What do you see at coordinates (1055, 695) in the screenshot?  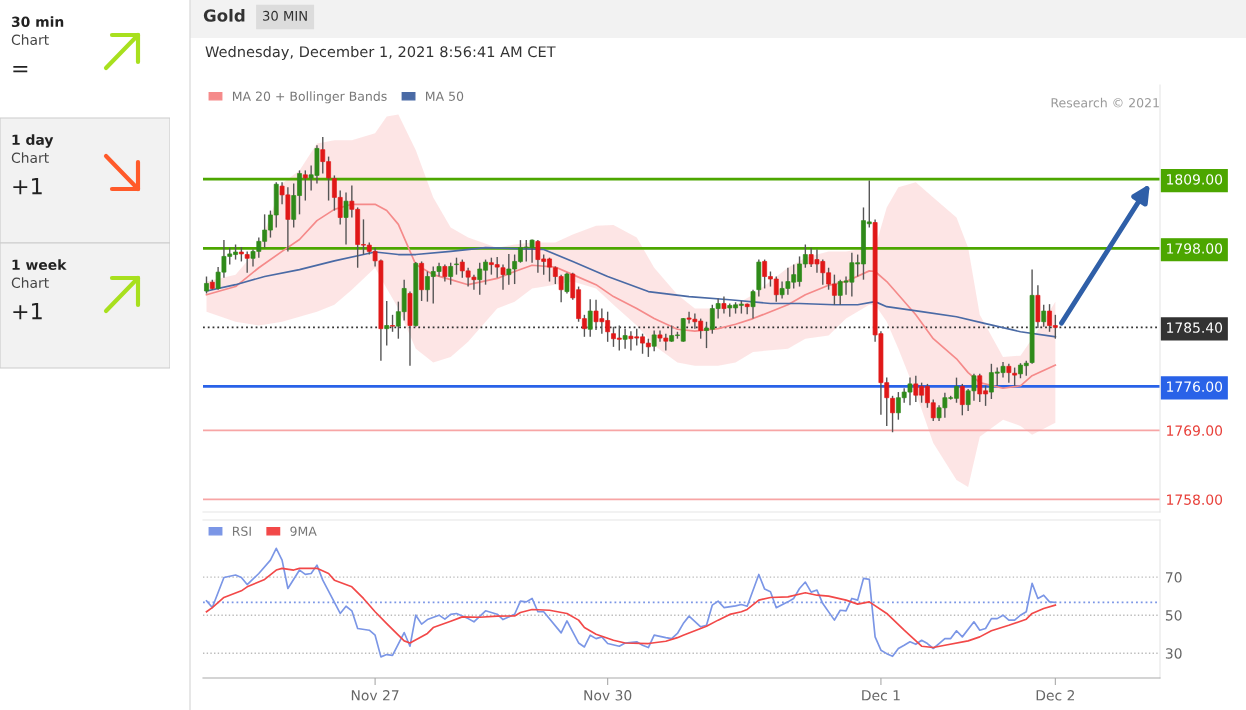 I see `x-tick-label: Dec 2` at bounding box center [1055, 695].